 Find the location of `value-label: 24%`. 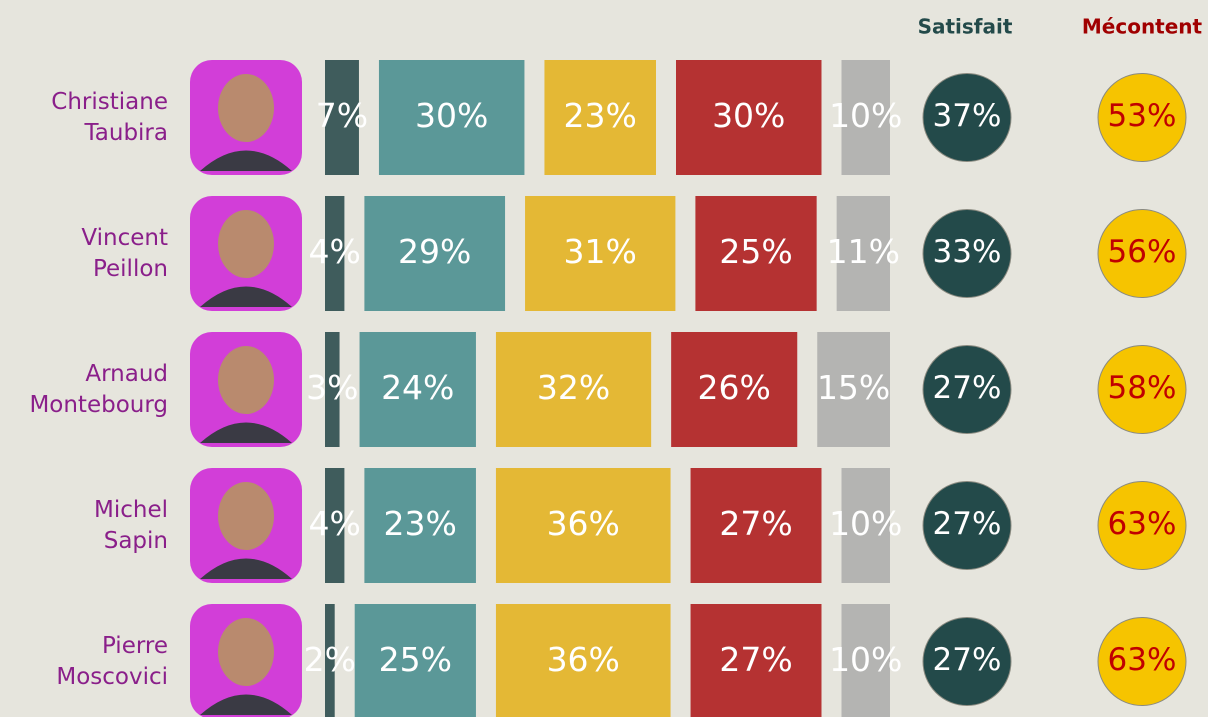

value-label: 24% is located at coordinates (417, 387).